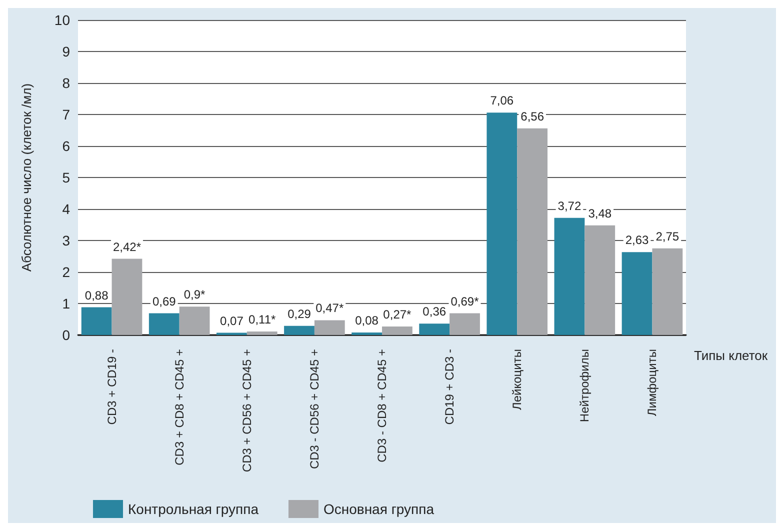 The image size is (784, 531). What do you see at coordinates (66, 304) in the screenshot?
I see `y-tick-label: 1` at bounding box center [66, 304].